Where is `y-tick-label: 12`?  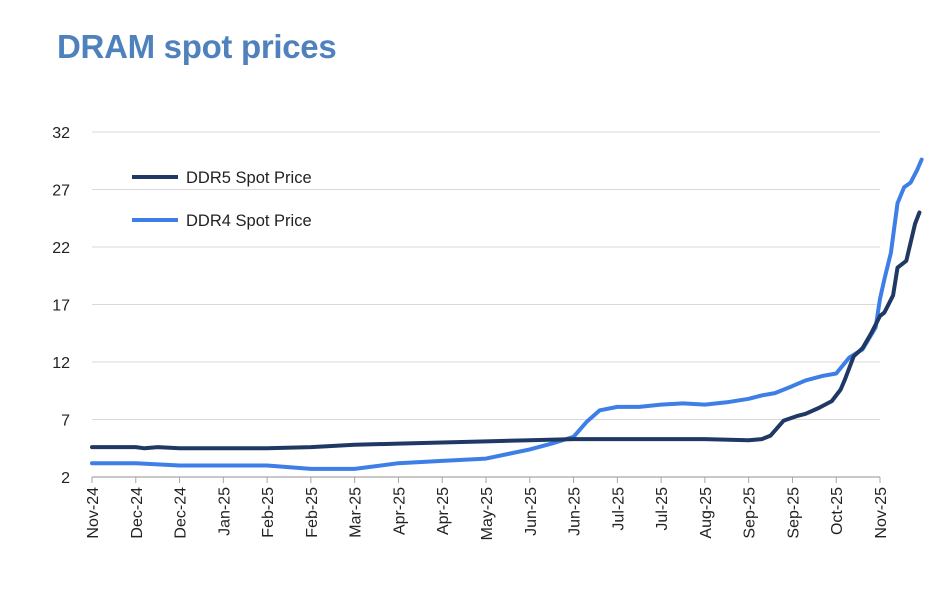 y-tick-label: 12 is located at coordinates (61, 363).